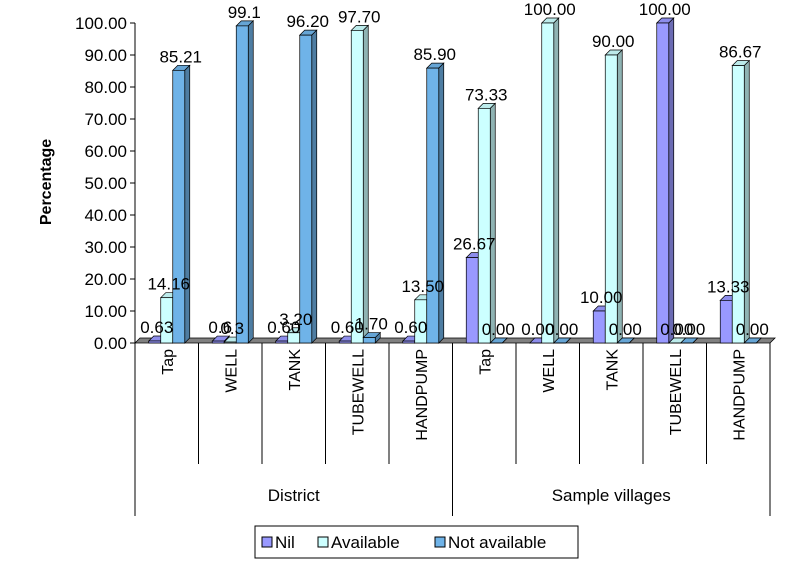 The height and width of the screenshot is (562, 793). What do you see at coordinates (156, 327) in the screenshot?
I see `data-label: 0.63` at bounding box center [156, 327].